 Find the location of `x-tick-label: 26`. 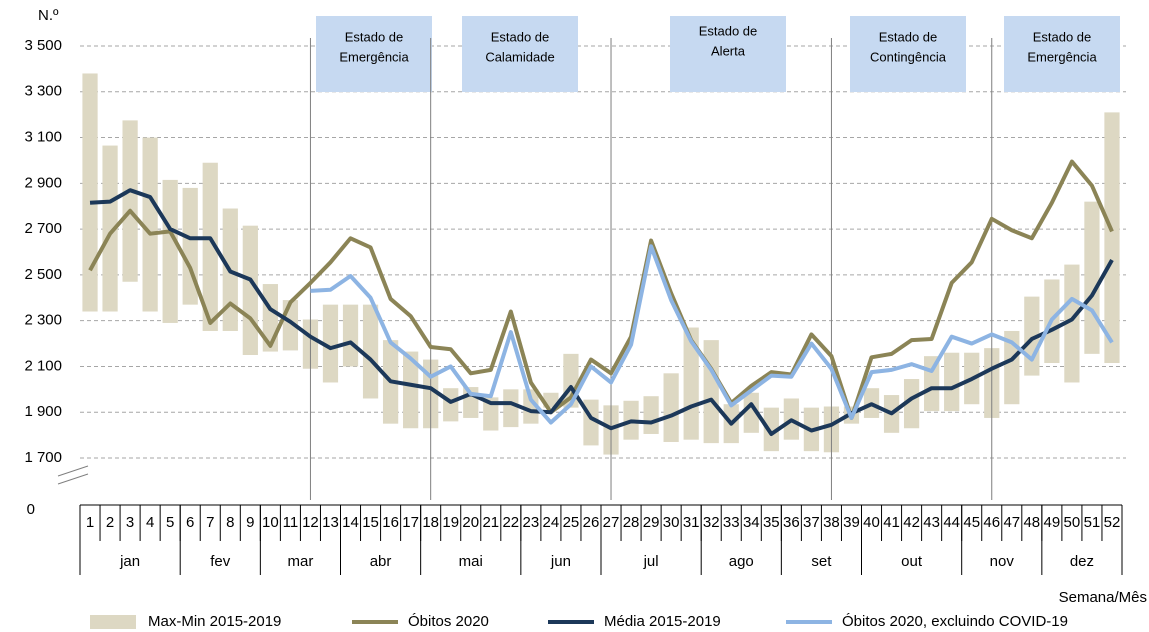

x-tick-label: 26 is located at coordinates (591, 522).